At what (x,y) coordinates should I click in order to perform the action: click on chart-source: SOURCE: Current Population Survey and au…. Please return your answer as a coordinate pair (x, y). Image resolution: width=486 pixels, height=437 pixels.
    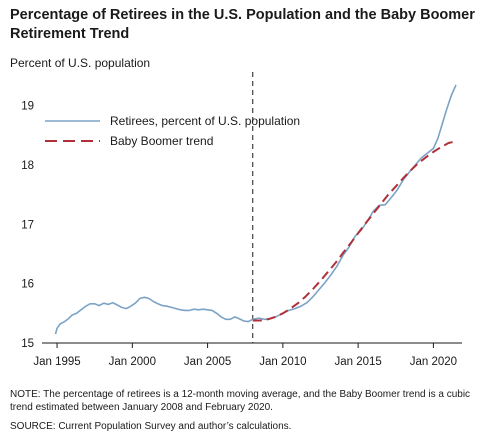
    Looking at the image, I should click on (151, 426).